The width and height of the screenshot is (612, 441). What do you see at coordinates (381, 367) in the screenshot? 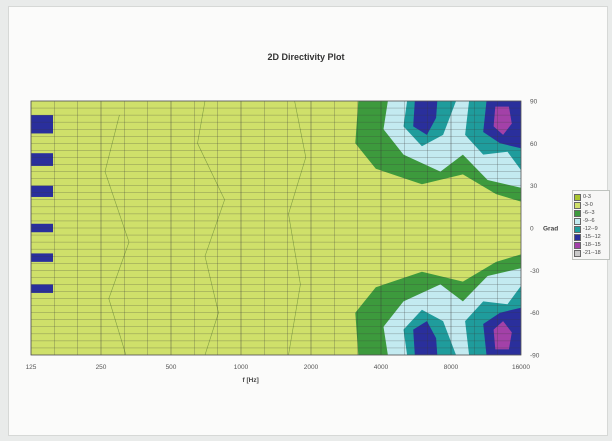
I see `x-tick-label: 4000` at bounding box center [381, 367].